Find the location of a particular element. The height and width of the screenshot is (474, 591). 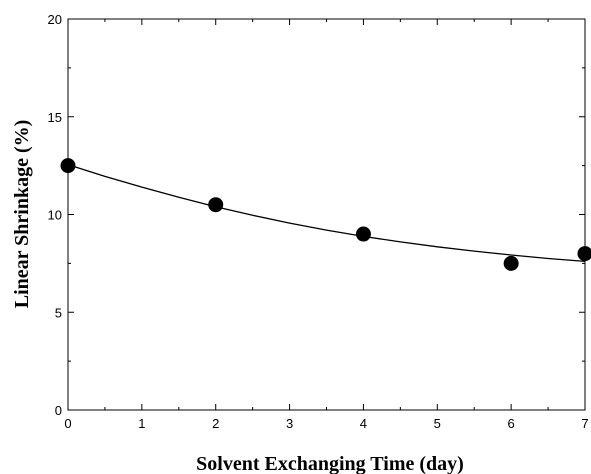

x-tick-label: 6 is located at coordinates (511, 423).